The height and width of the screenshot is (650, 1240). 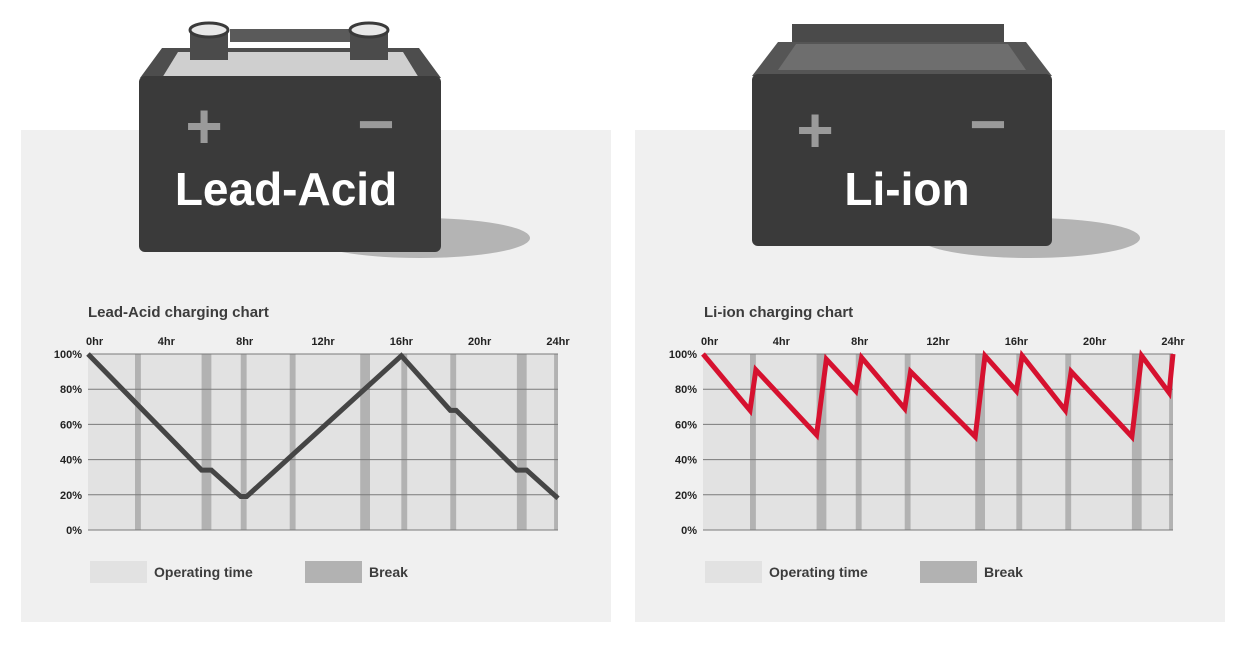 I want to click on battery-label: Lead-Acid, so click(x=286, y=189).